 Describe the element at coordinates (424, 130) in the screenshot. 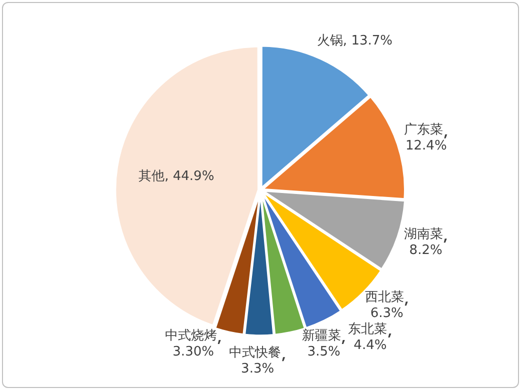

I see `slice-label: 广东菜` at that location.